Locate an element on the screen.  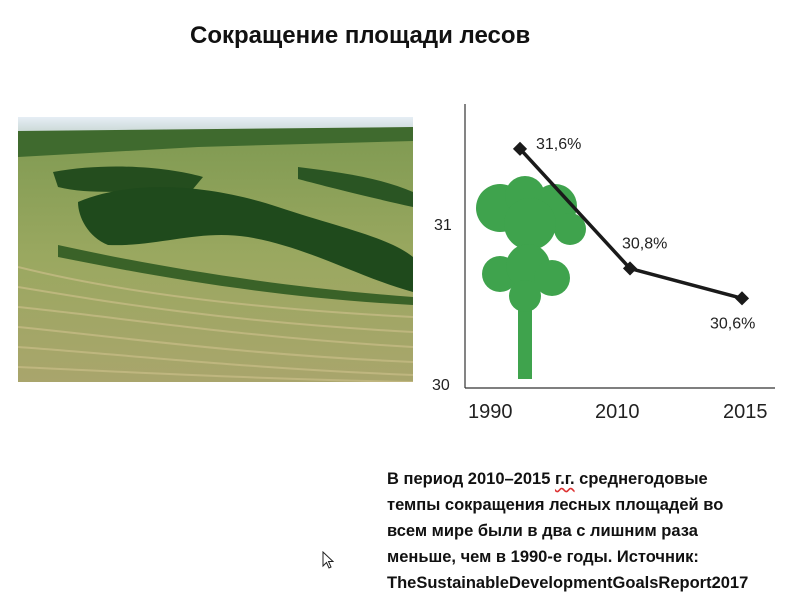
caption-line: В период 2010–2015 г.г. среднегодовые is located at coordinates (592, 479).